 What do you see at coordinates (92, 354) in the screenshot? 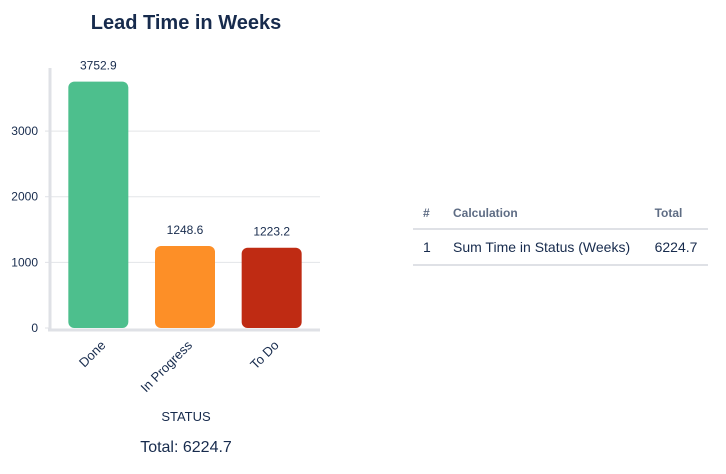
I see `x-tick-label: Done` at bounding box center [92, 354].